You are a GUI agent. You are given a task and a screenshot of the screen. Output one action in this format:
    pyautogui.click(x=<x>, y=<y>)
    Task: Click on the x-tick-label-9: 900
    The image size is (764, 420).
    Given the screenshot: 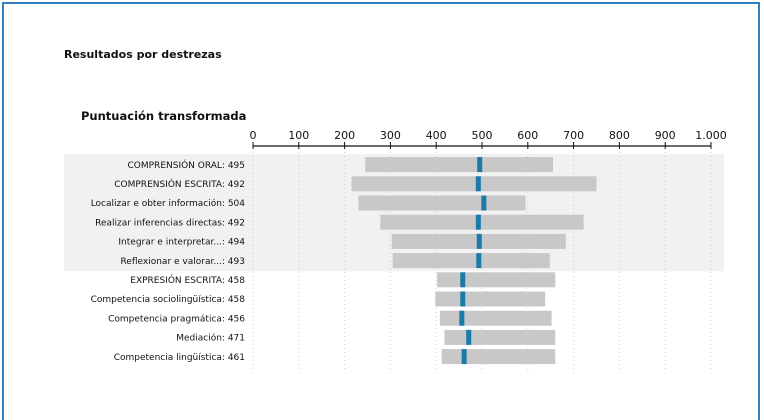 What is the action you would take?
    pyautogui.click(x=665, y=135)
    